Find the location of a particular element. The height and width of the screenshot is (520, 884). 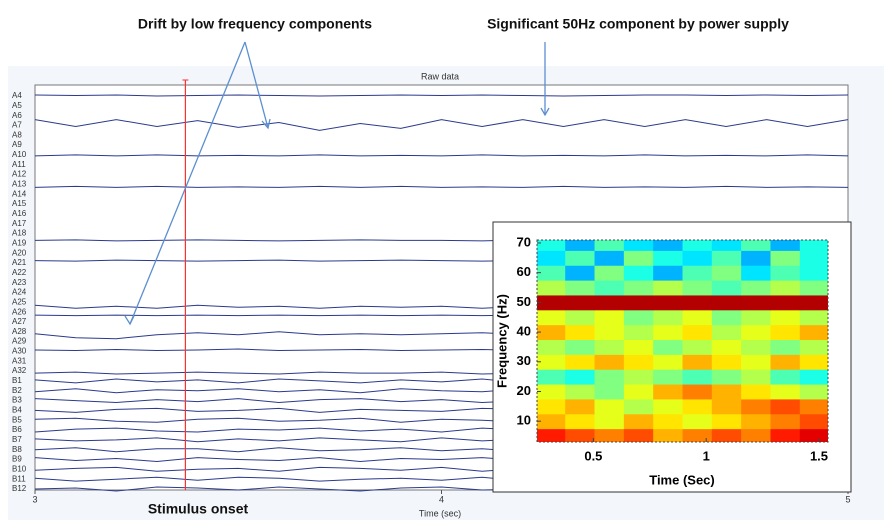

channel-label: B5 is located at coordinates (17, 419).